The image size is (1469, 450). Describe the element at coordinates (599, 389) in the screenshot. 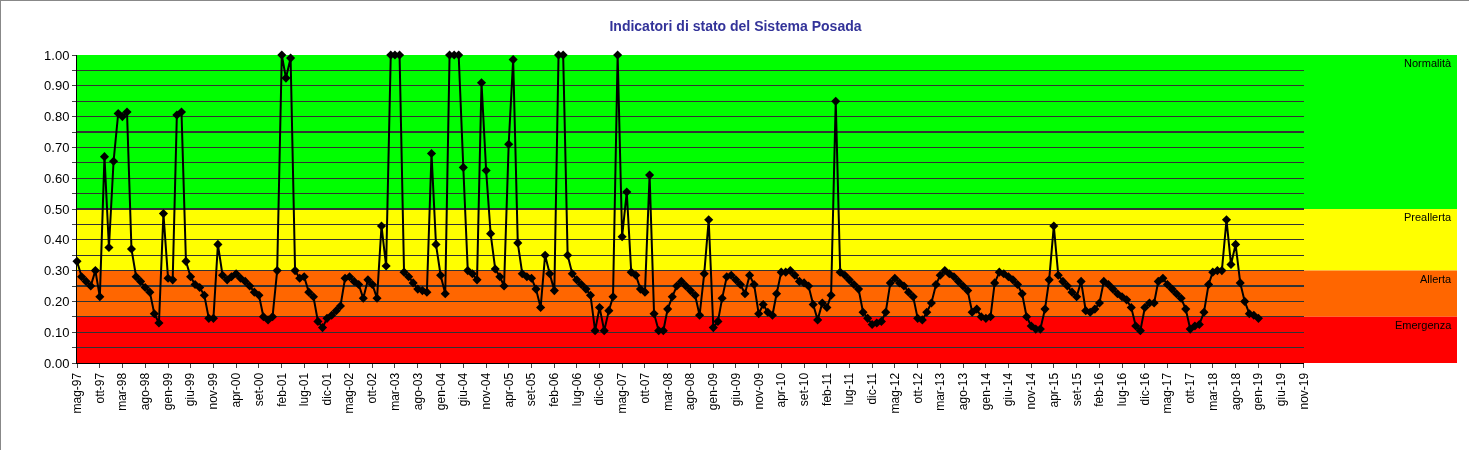

I see `x-tick-label: dic-06` at that location.